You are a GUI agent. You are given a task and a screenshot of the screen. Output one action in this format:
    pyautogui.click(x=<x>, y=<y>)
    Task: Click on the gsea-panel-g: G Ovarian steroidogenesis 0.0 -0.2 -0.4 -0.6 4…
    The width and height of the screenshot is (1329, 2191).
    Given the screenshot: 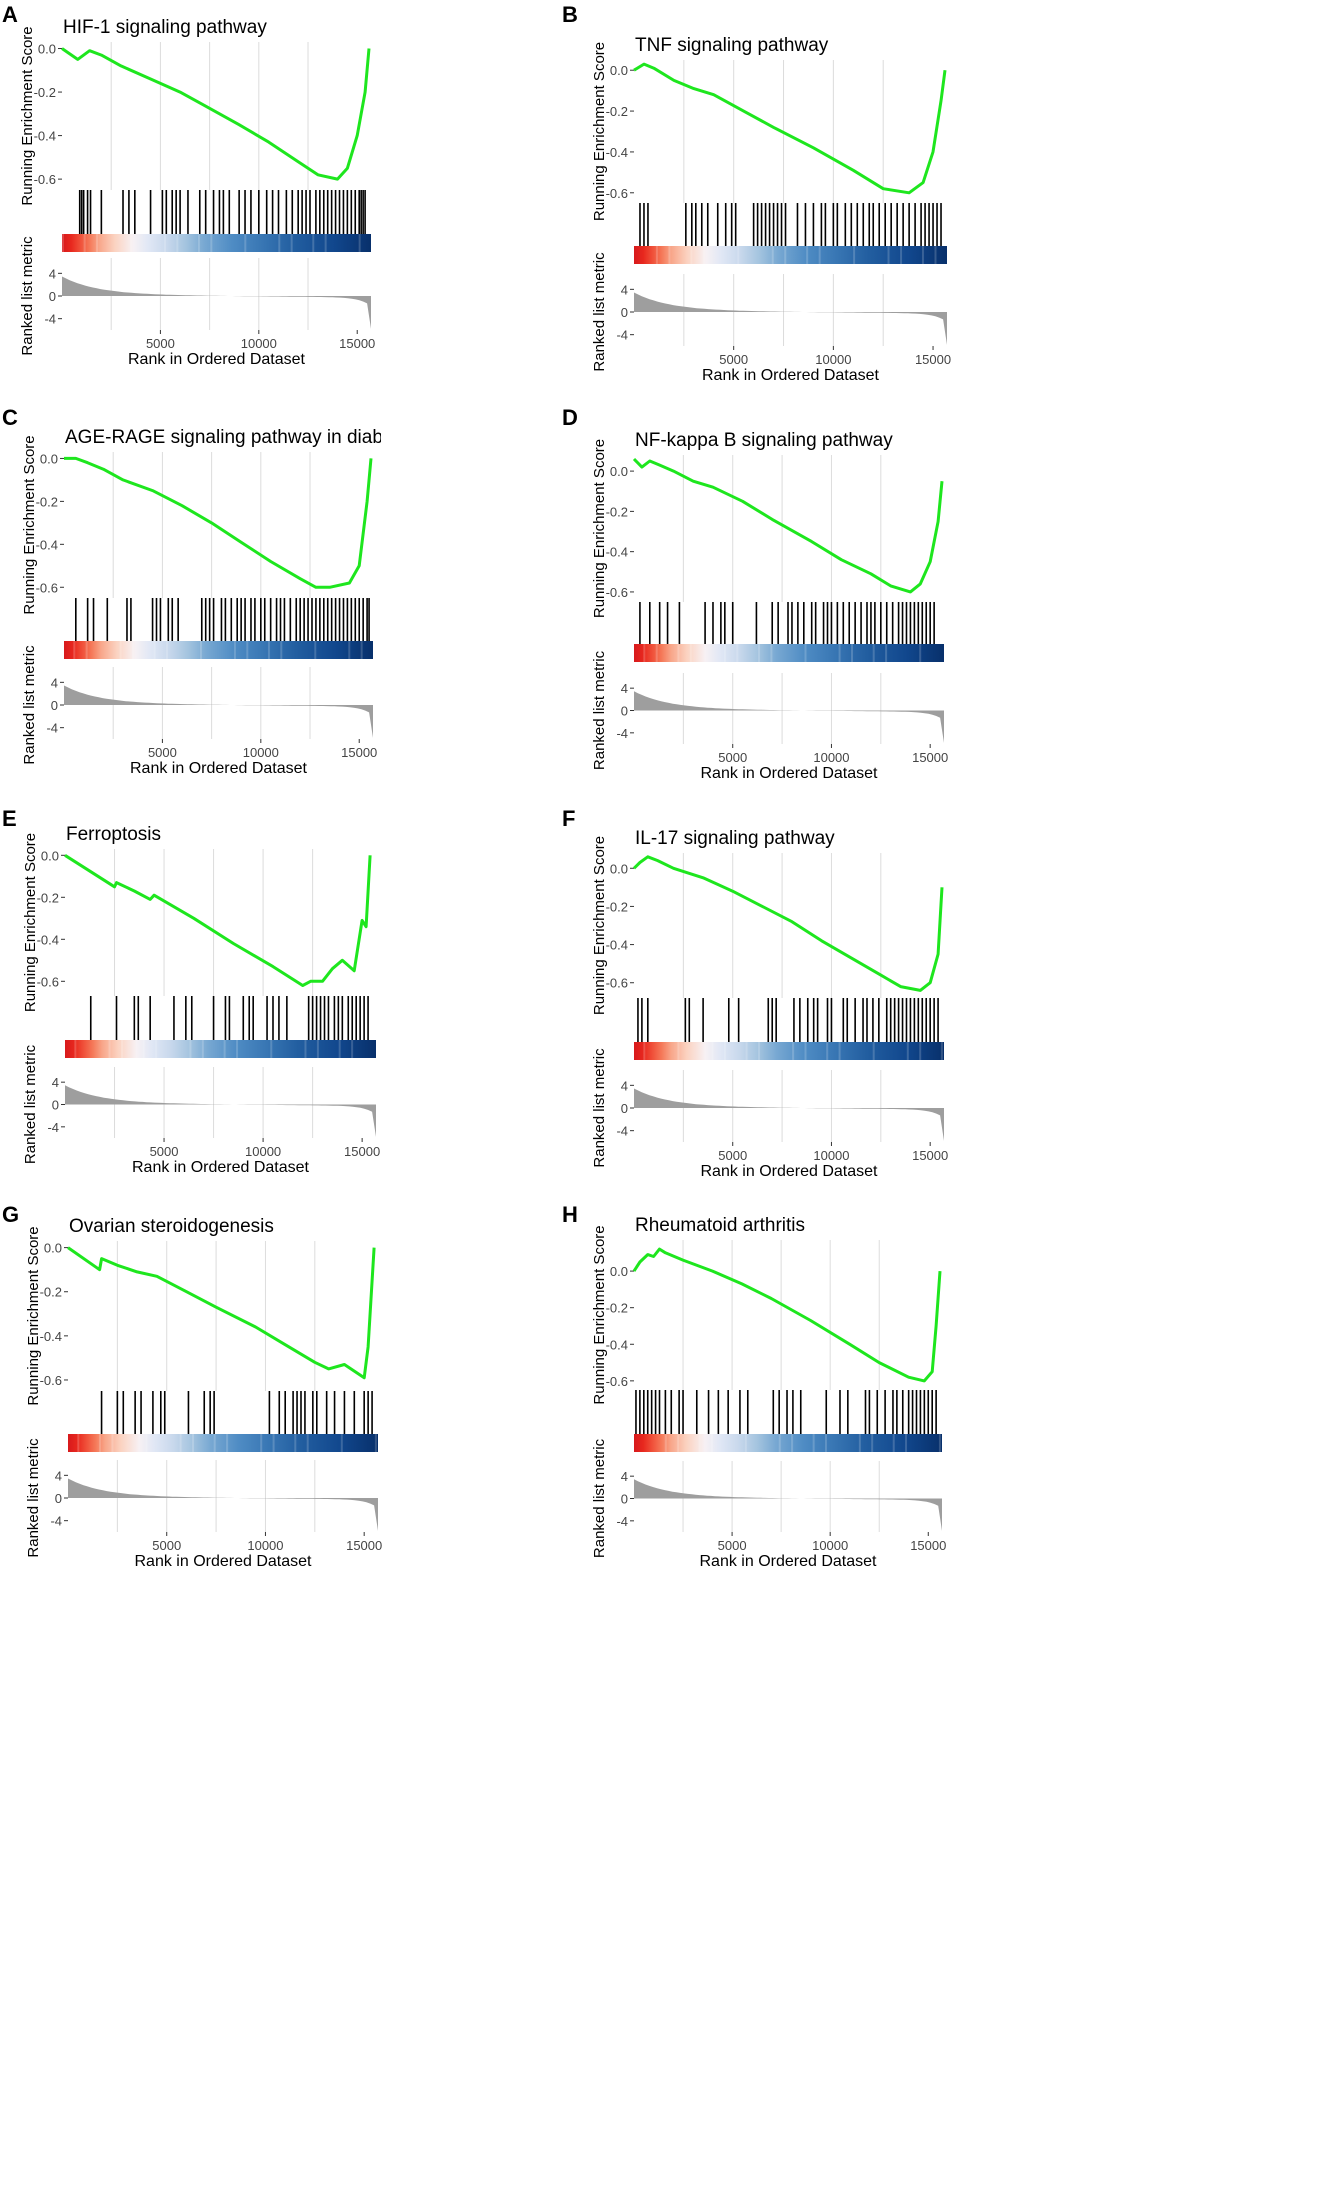 What is the action you would take?
    pyautogui.click(x=192, y=1386)
    